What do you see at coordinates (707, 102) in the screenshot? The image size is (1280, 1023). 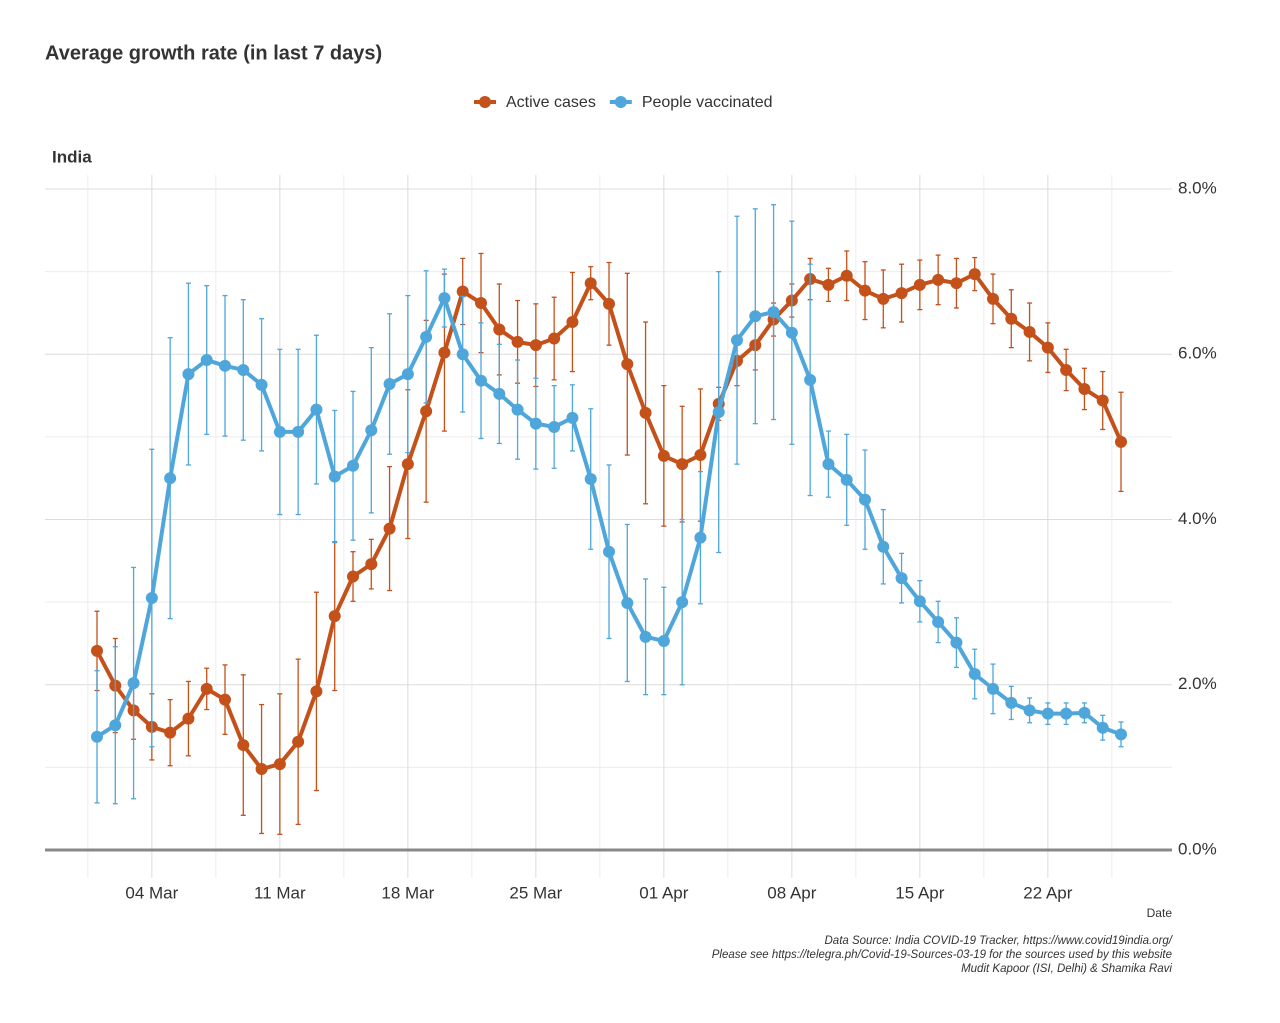 I see `legend-label: People vaccinated` at bounding box center [707, 102].